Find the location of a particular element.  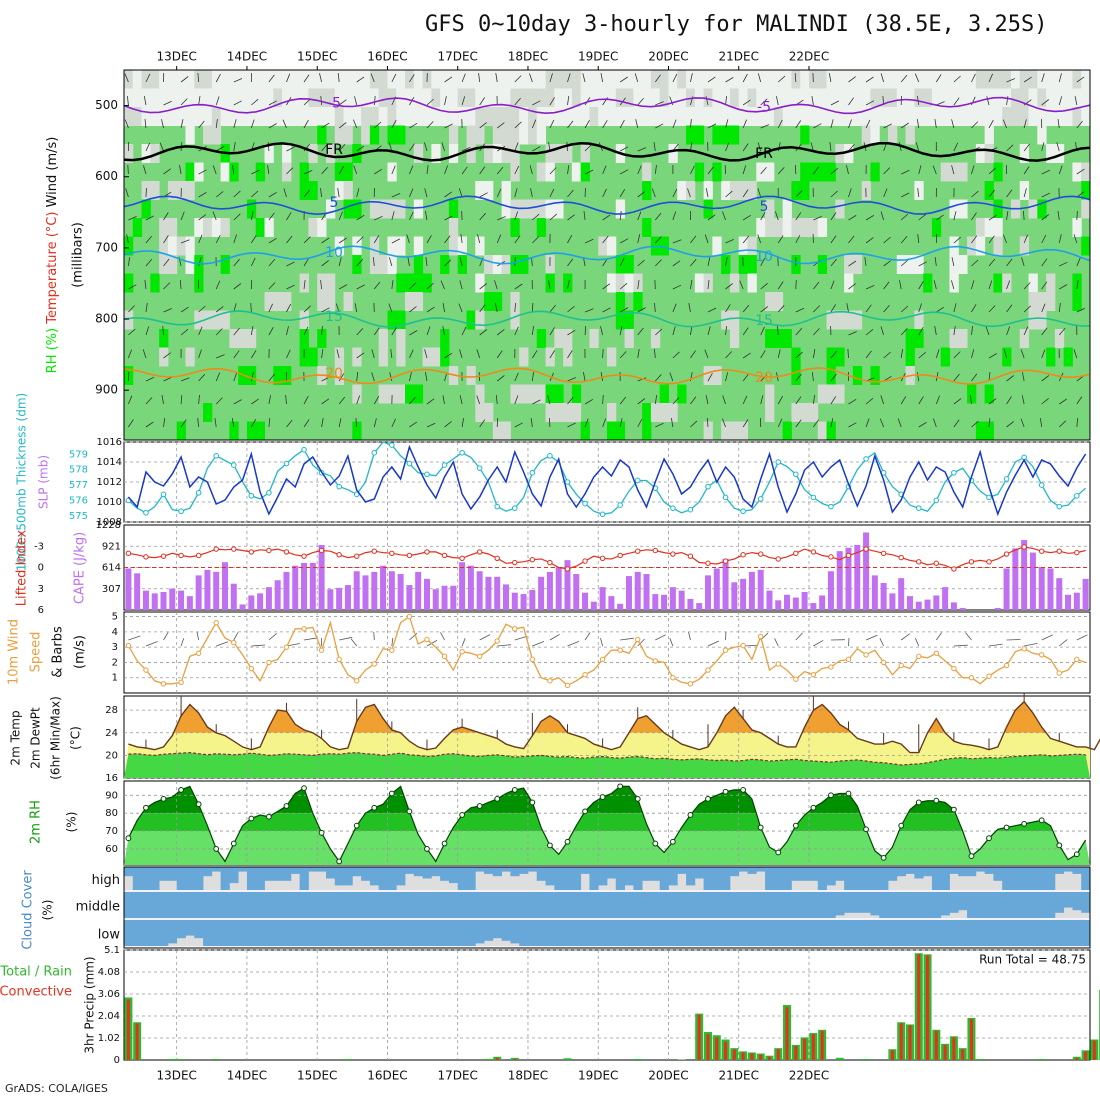

precip-total-bar is located at coordinates (181, 1059).